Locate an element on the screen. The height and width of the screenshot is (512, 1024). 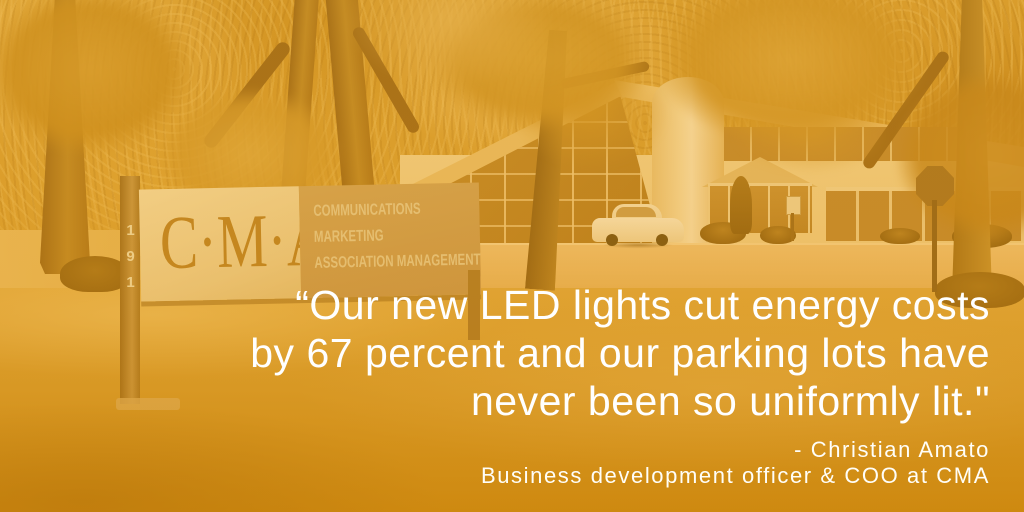
conical-shrub is located at coordinates (741, 205).